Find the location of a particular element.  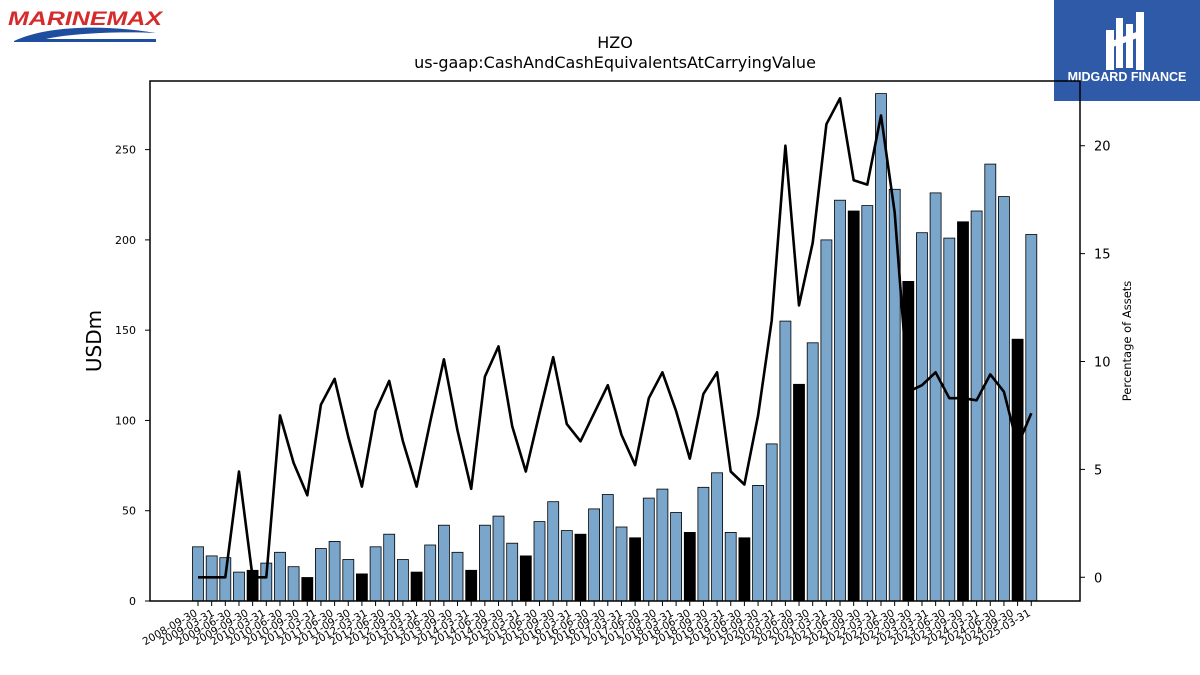

y-tick-label: 150 is located at coordinates (125, 330).